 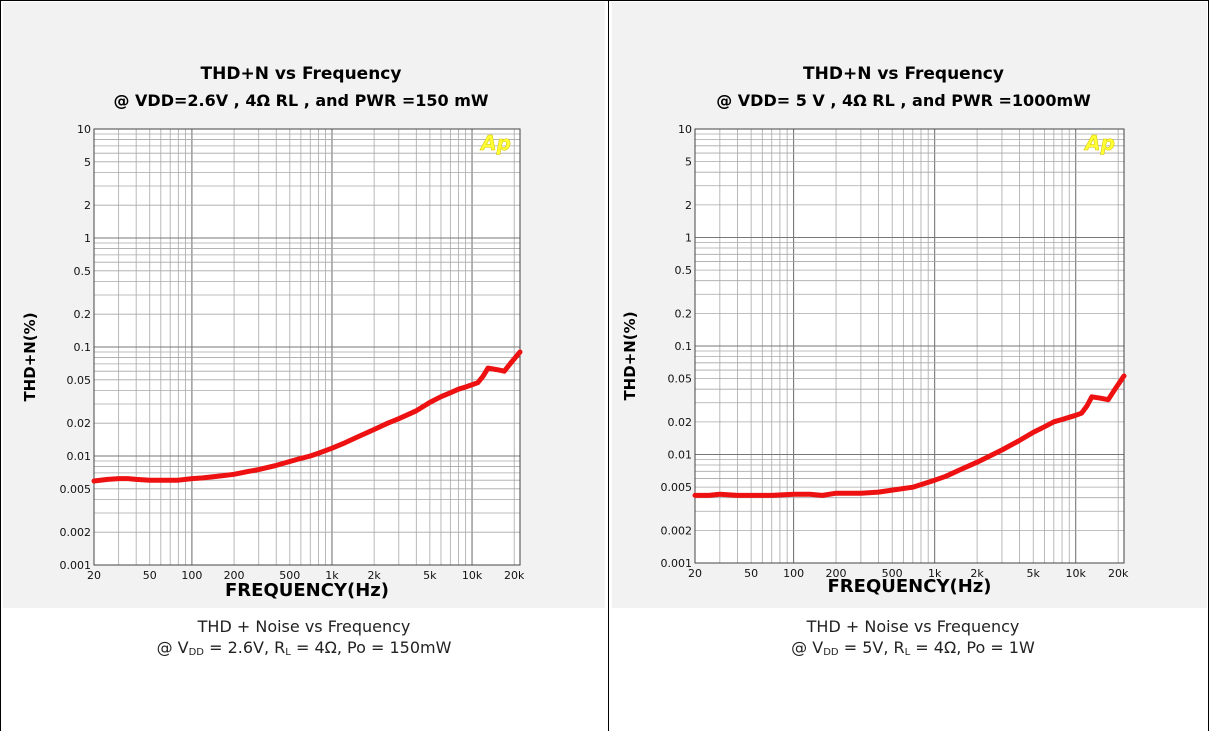 I want to click on caption-conditions: @ VDD = 2.6V, RL = 4Ω, Po = 150mW, so click(x=304, y=648).